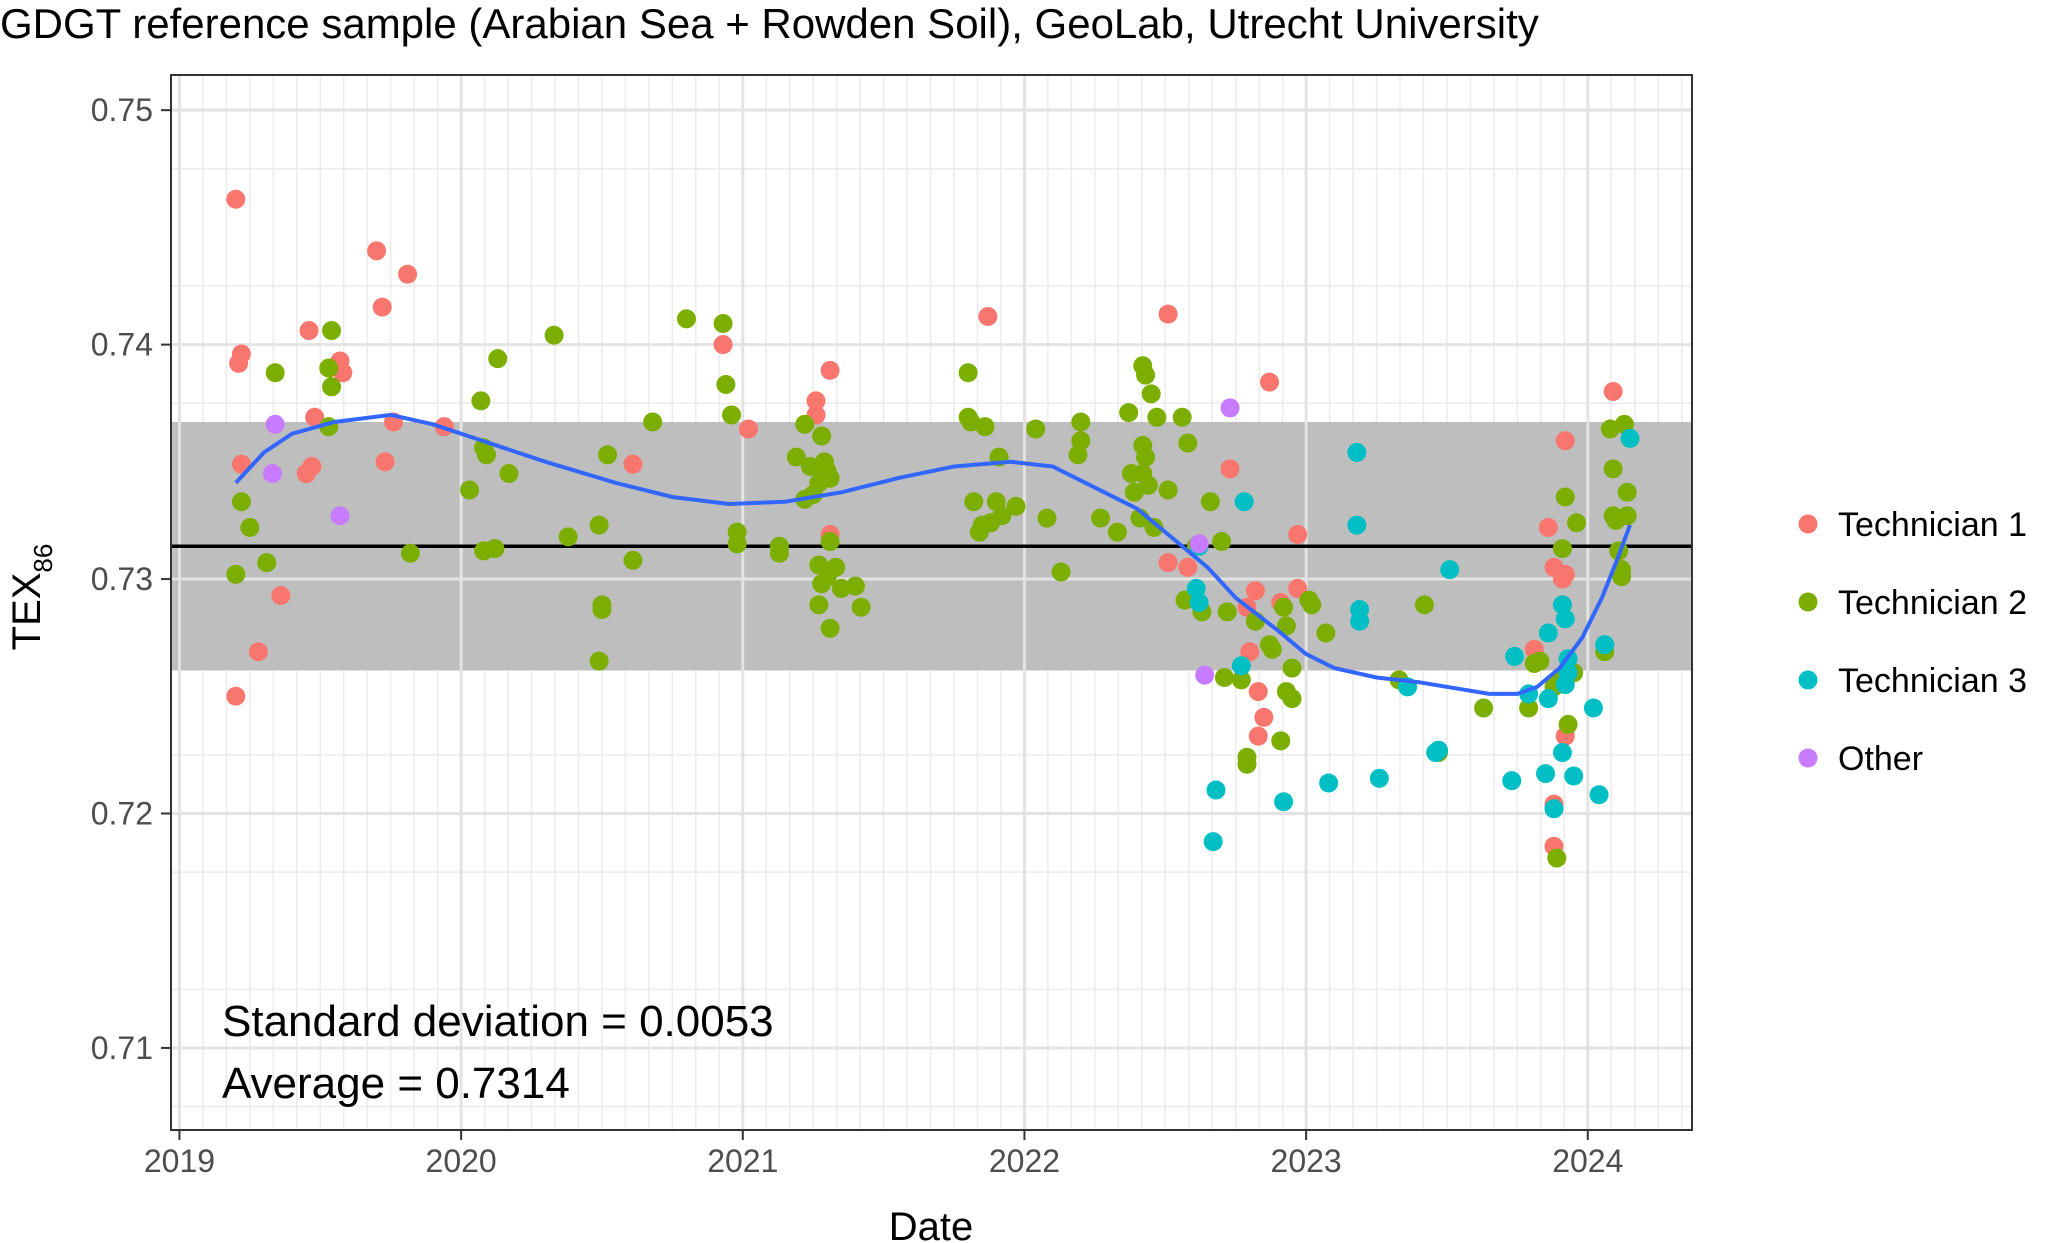 The width and height of the screenshot is (2067, 1243). What do you see at coordinates (1587, 1161) in the screenshot?
I see `x-tick-label: 2024` at bounding box center [1587, 1161].